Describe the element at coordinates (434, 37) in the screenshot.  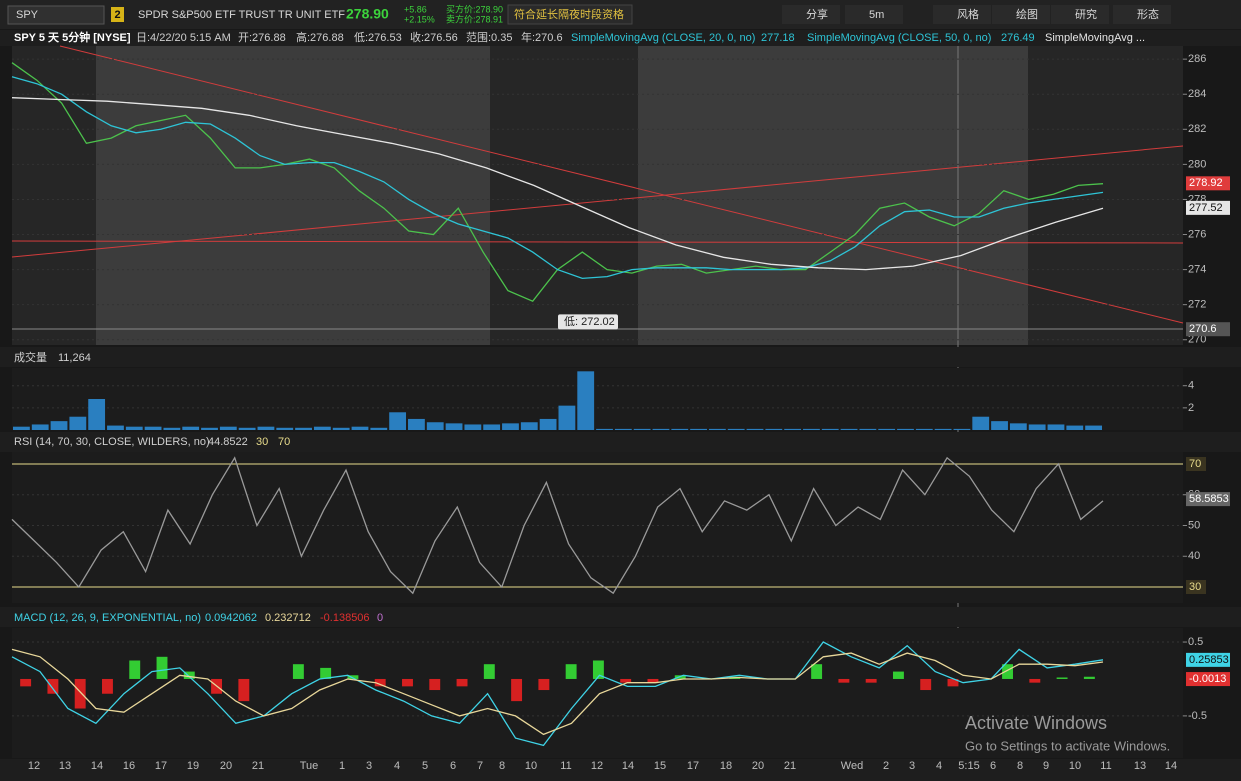
I see `header-item: 收:276.56` at that location.